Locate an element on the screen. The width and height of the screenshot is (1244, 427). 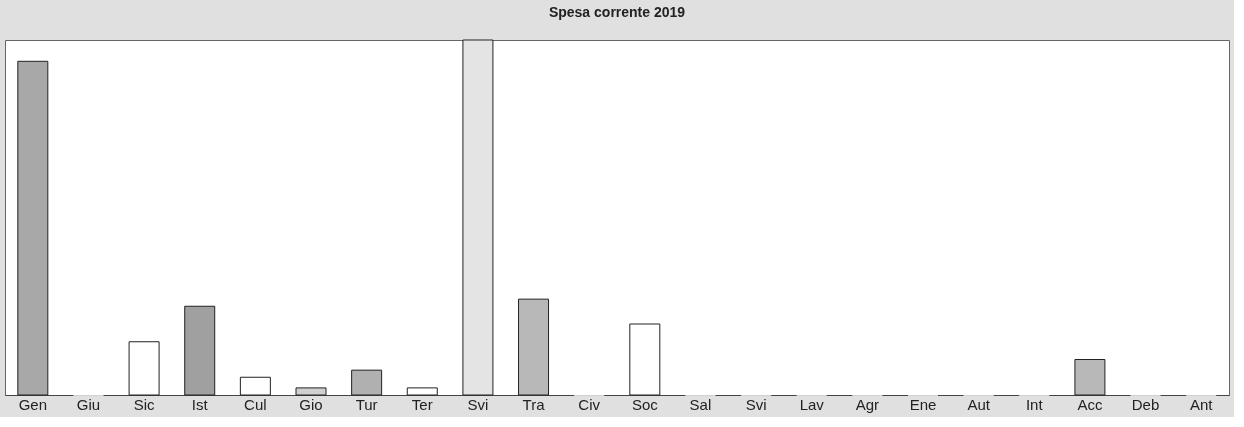
x-tick-label: Gen is located at coordinates (32, 404).